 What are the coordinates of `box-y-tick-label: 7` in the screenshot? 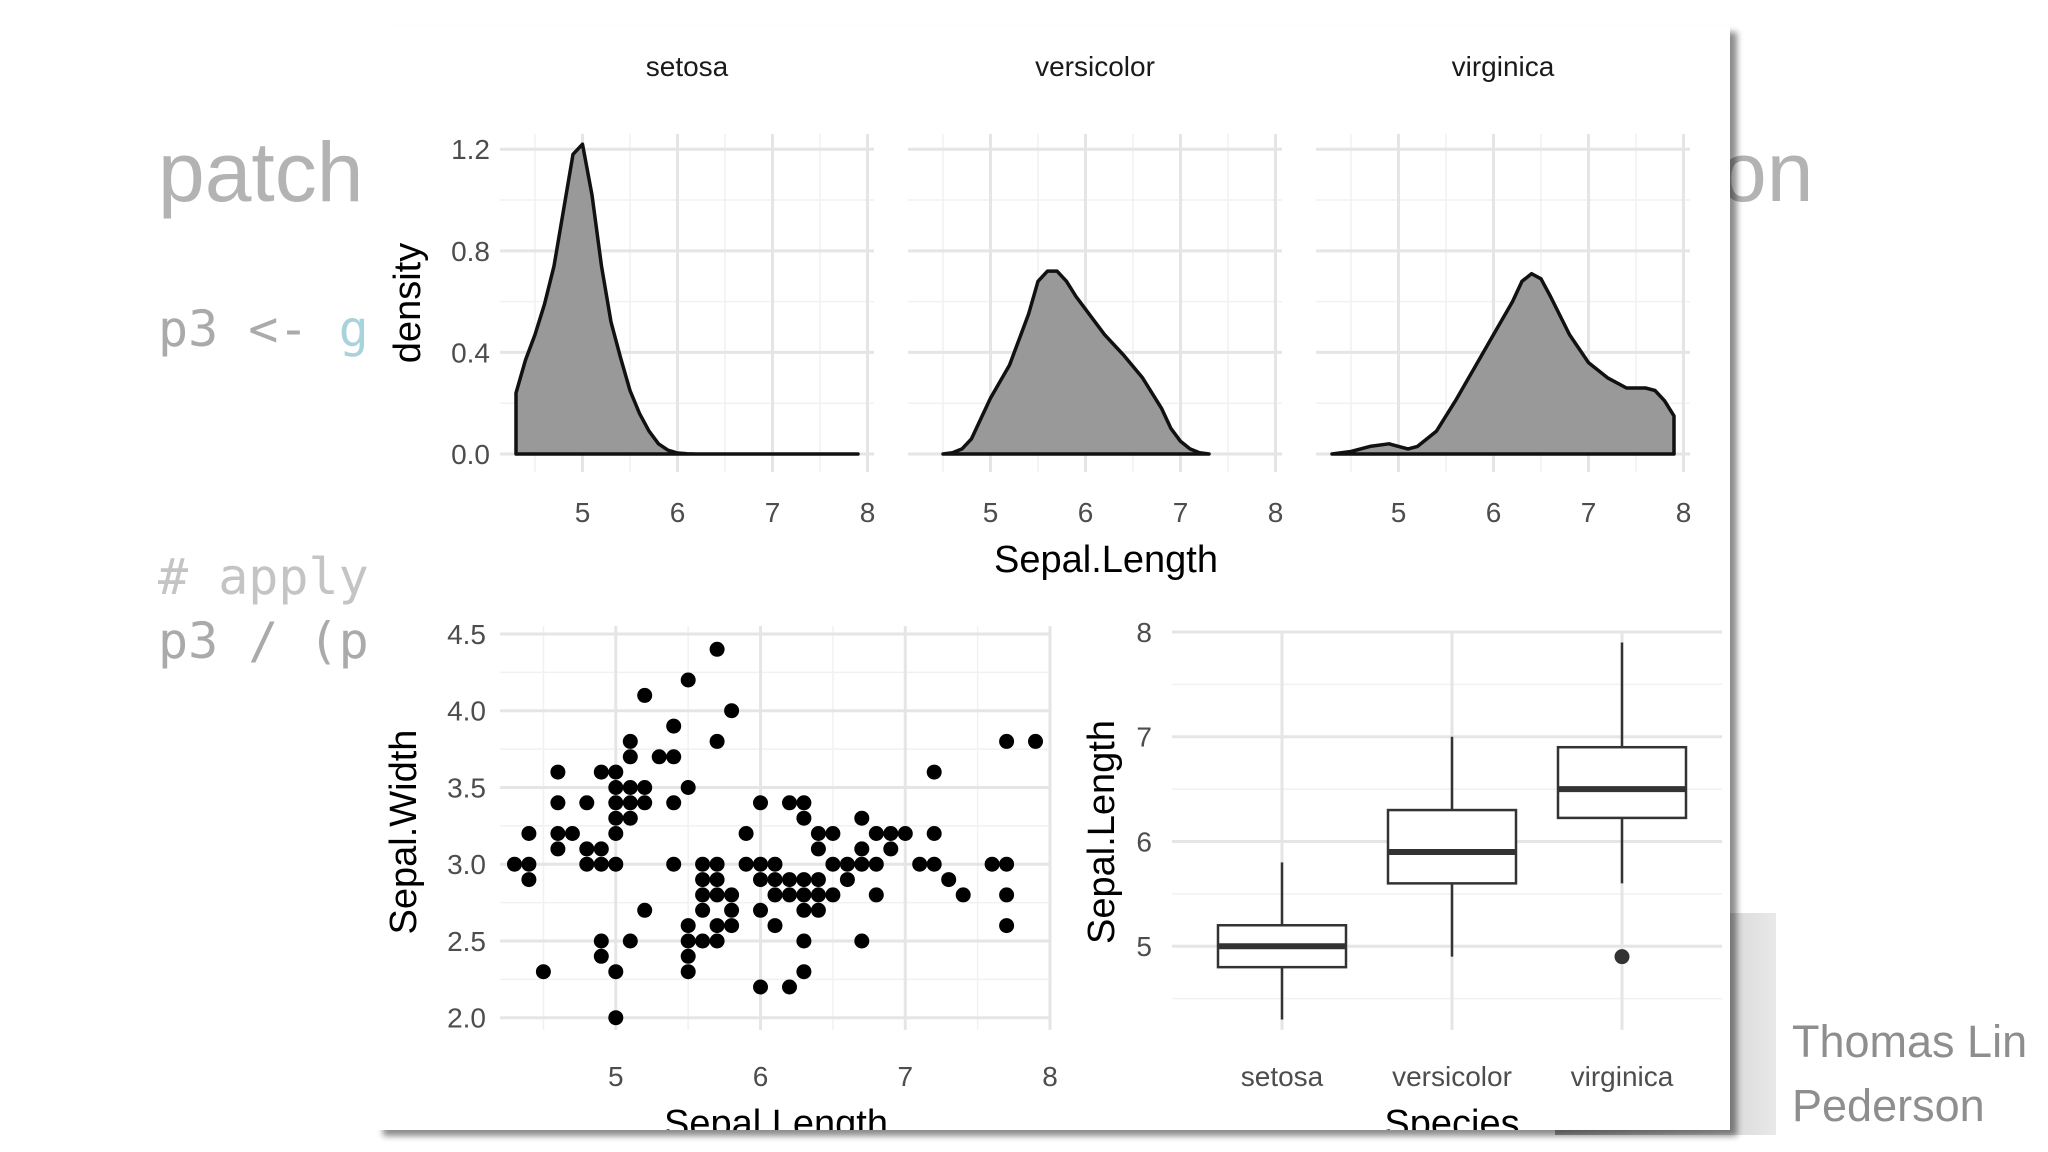 It's located at (1144, 737).